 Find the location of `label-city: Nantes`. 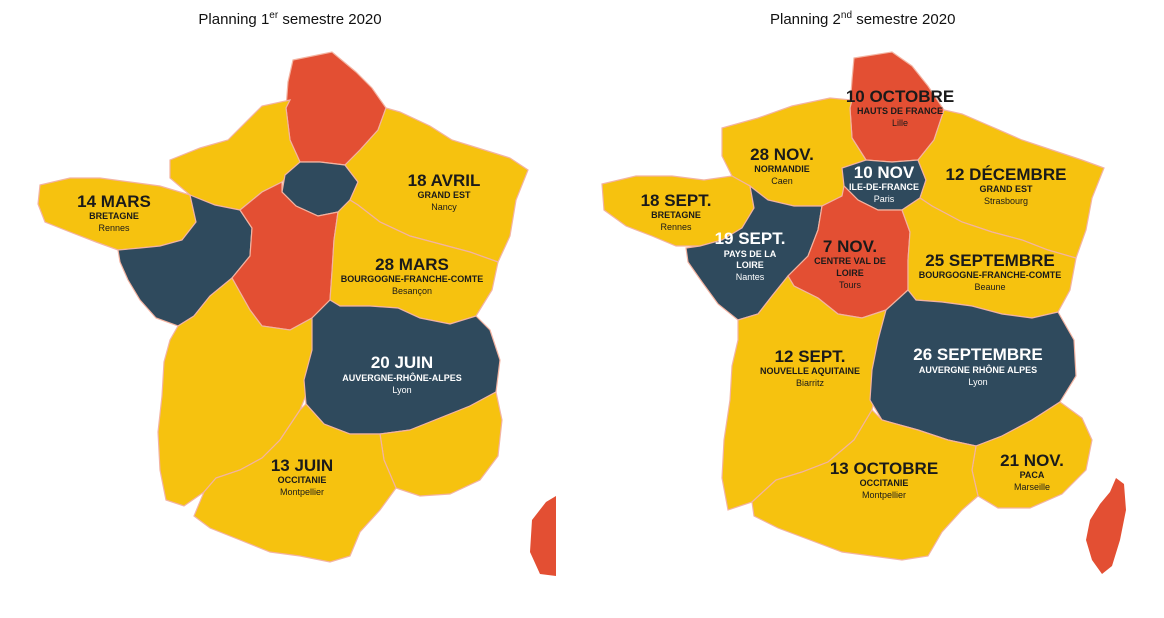

label-city: Nantes is located at coordinates (750, 277).